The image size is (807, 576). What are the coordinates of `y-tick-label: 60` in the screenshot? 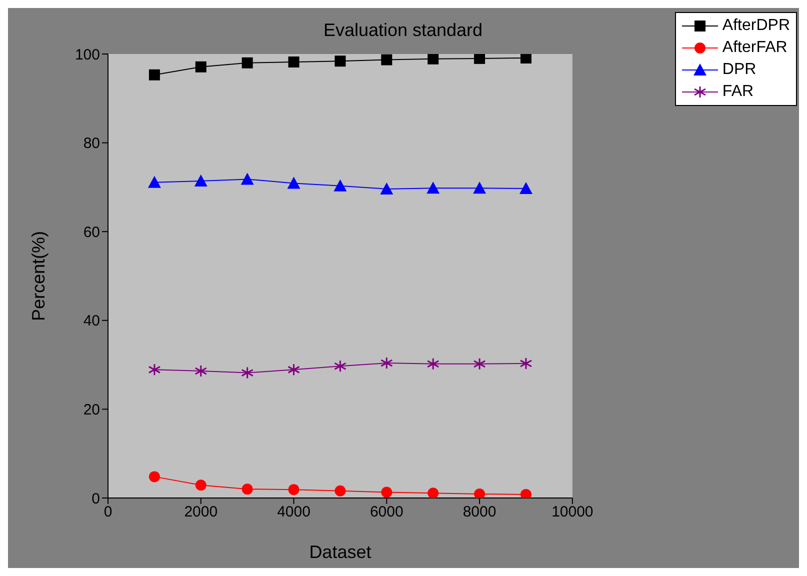 It's located at (91, 232).